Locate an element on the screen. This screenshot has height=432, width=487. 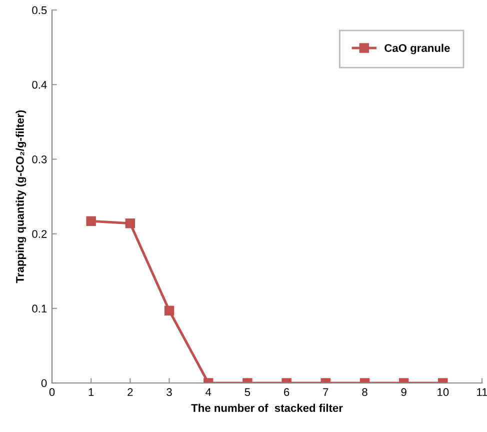
legend-label: CaO granule is located at coordinates (417, 49).